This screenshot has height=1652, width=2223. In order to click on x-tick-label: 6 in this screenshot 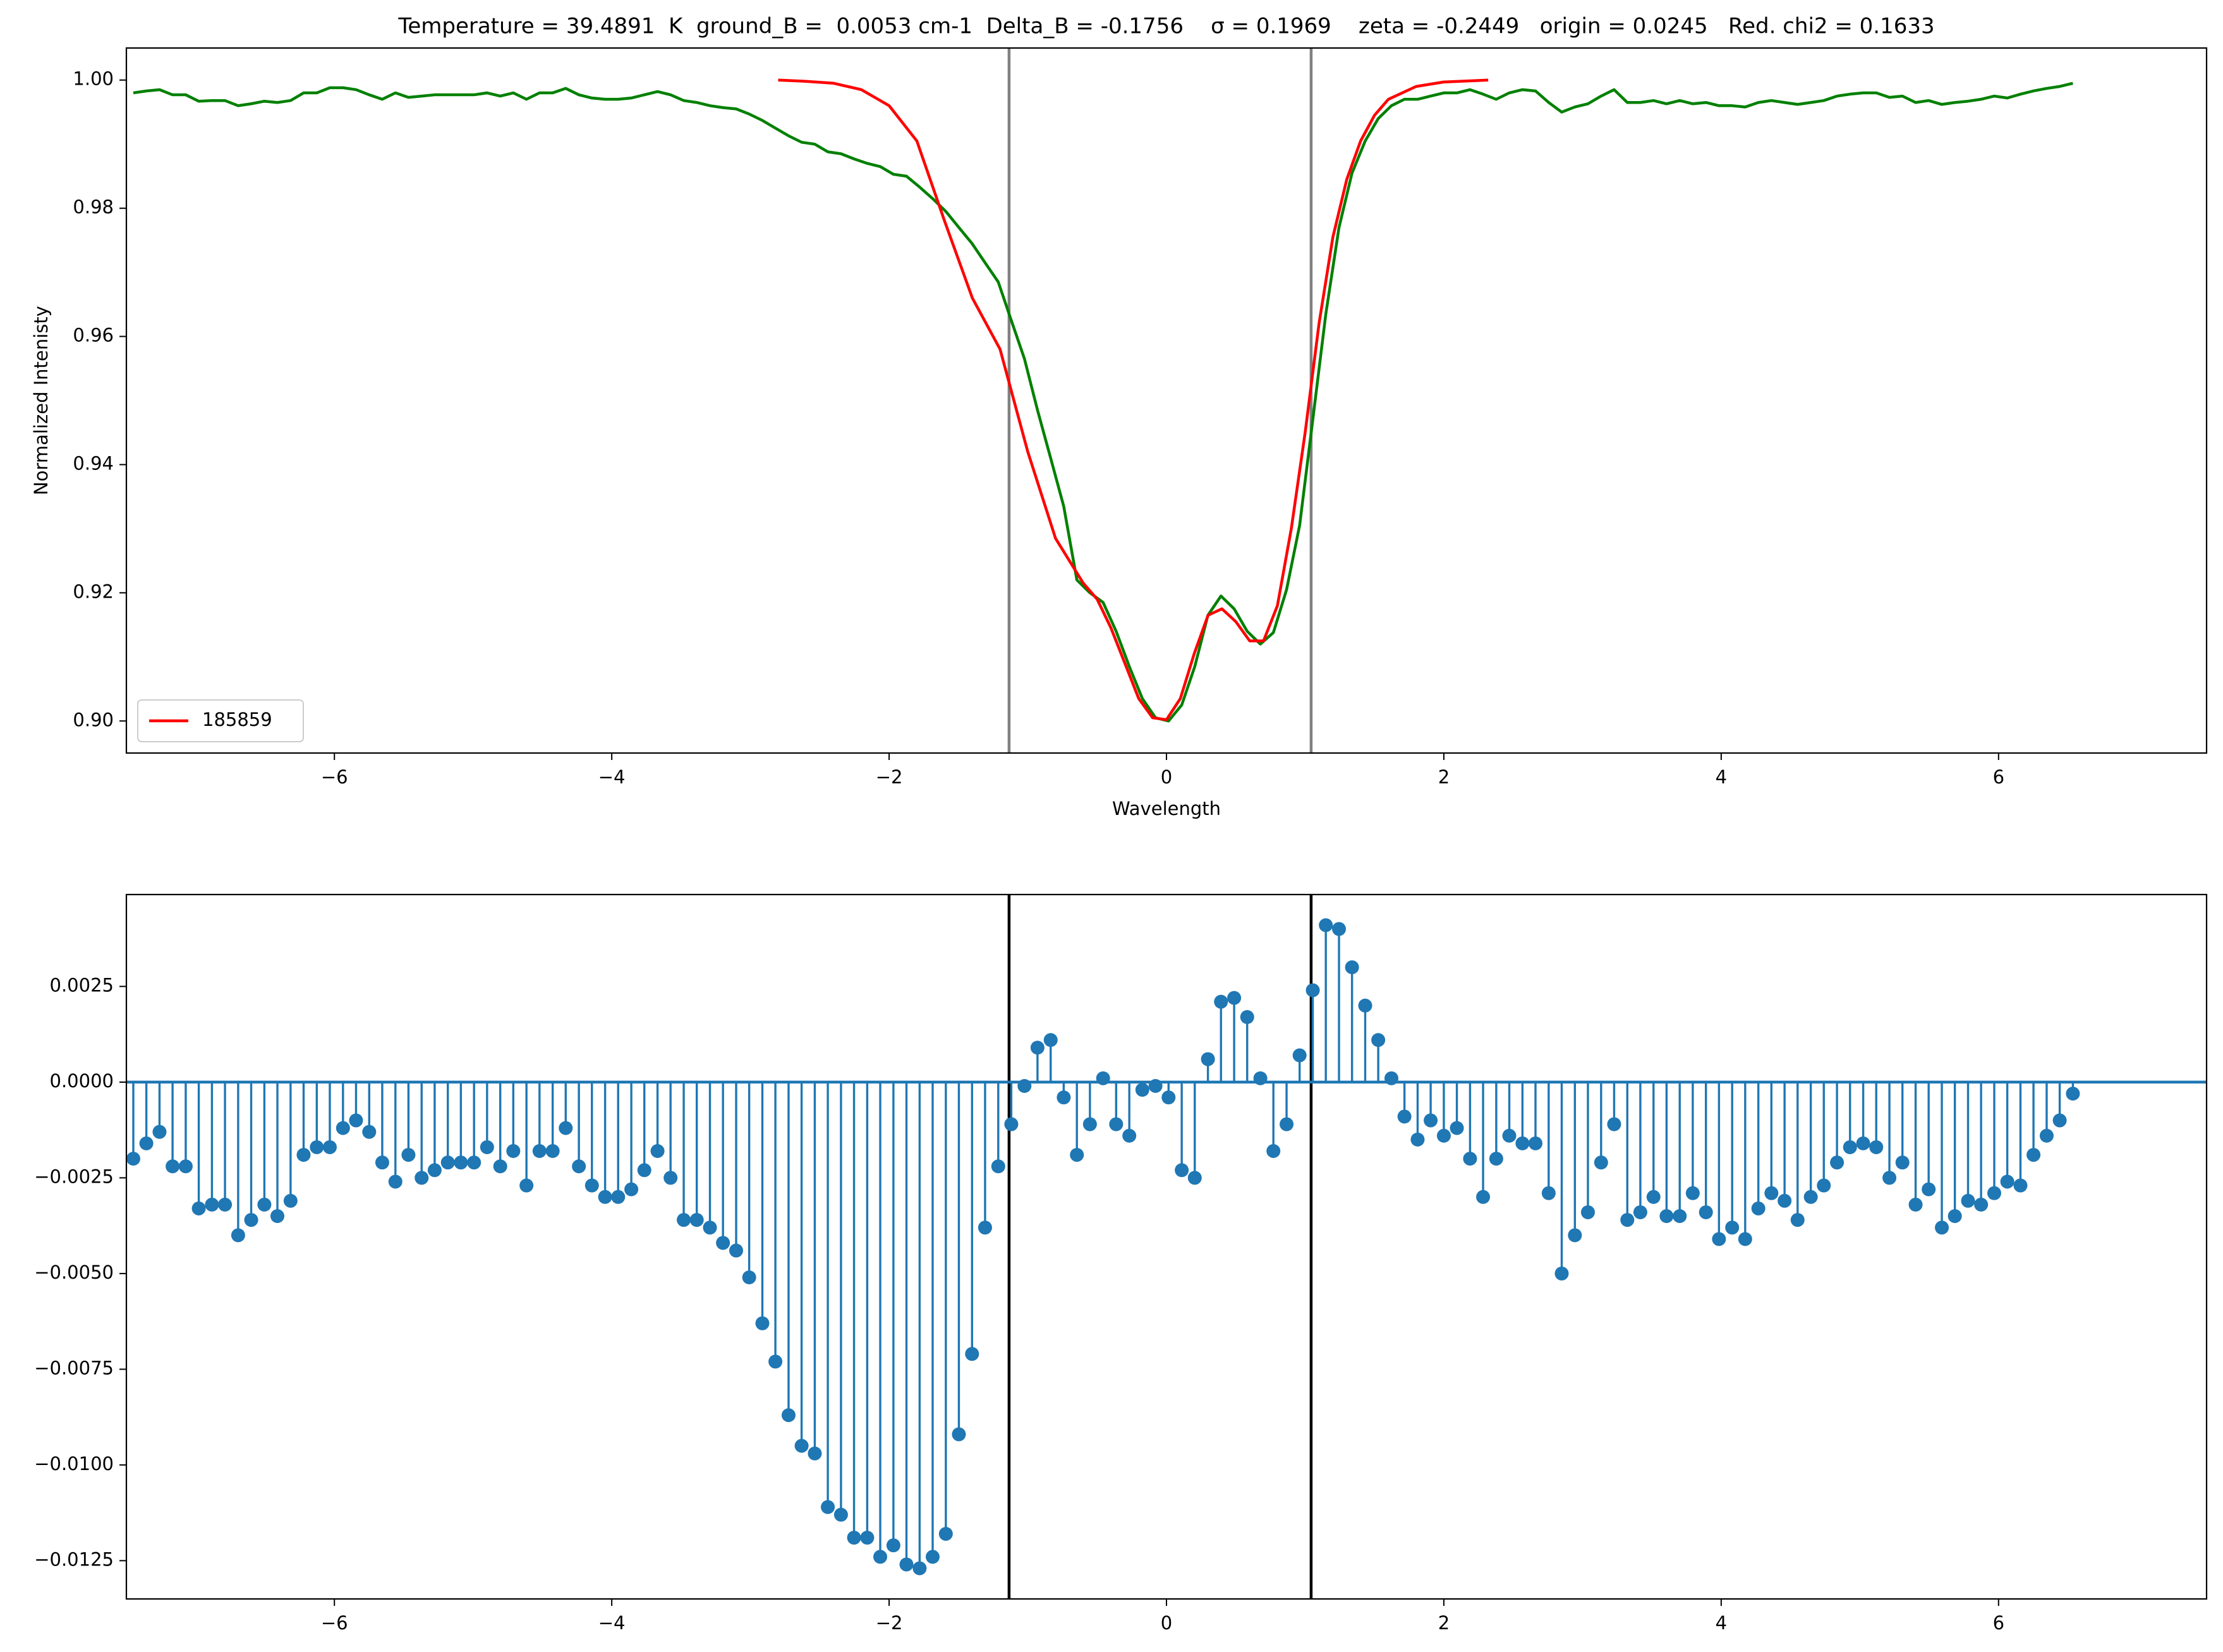, I will do `click(1998, 777)`.